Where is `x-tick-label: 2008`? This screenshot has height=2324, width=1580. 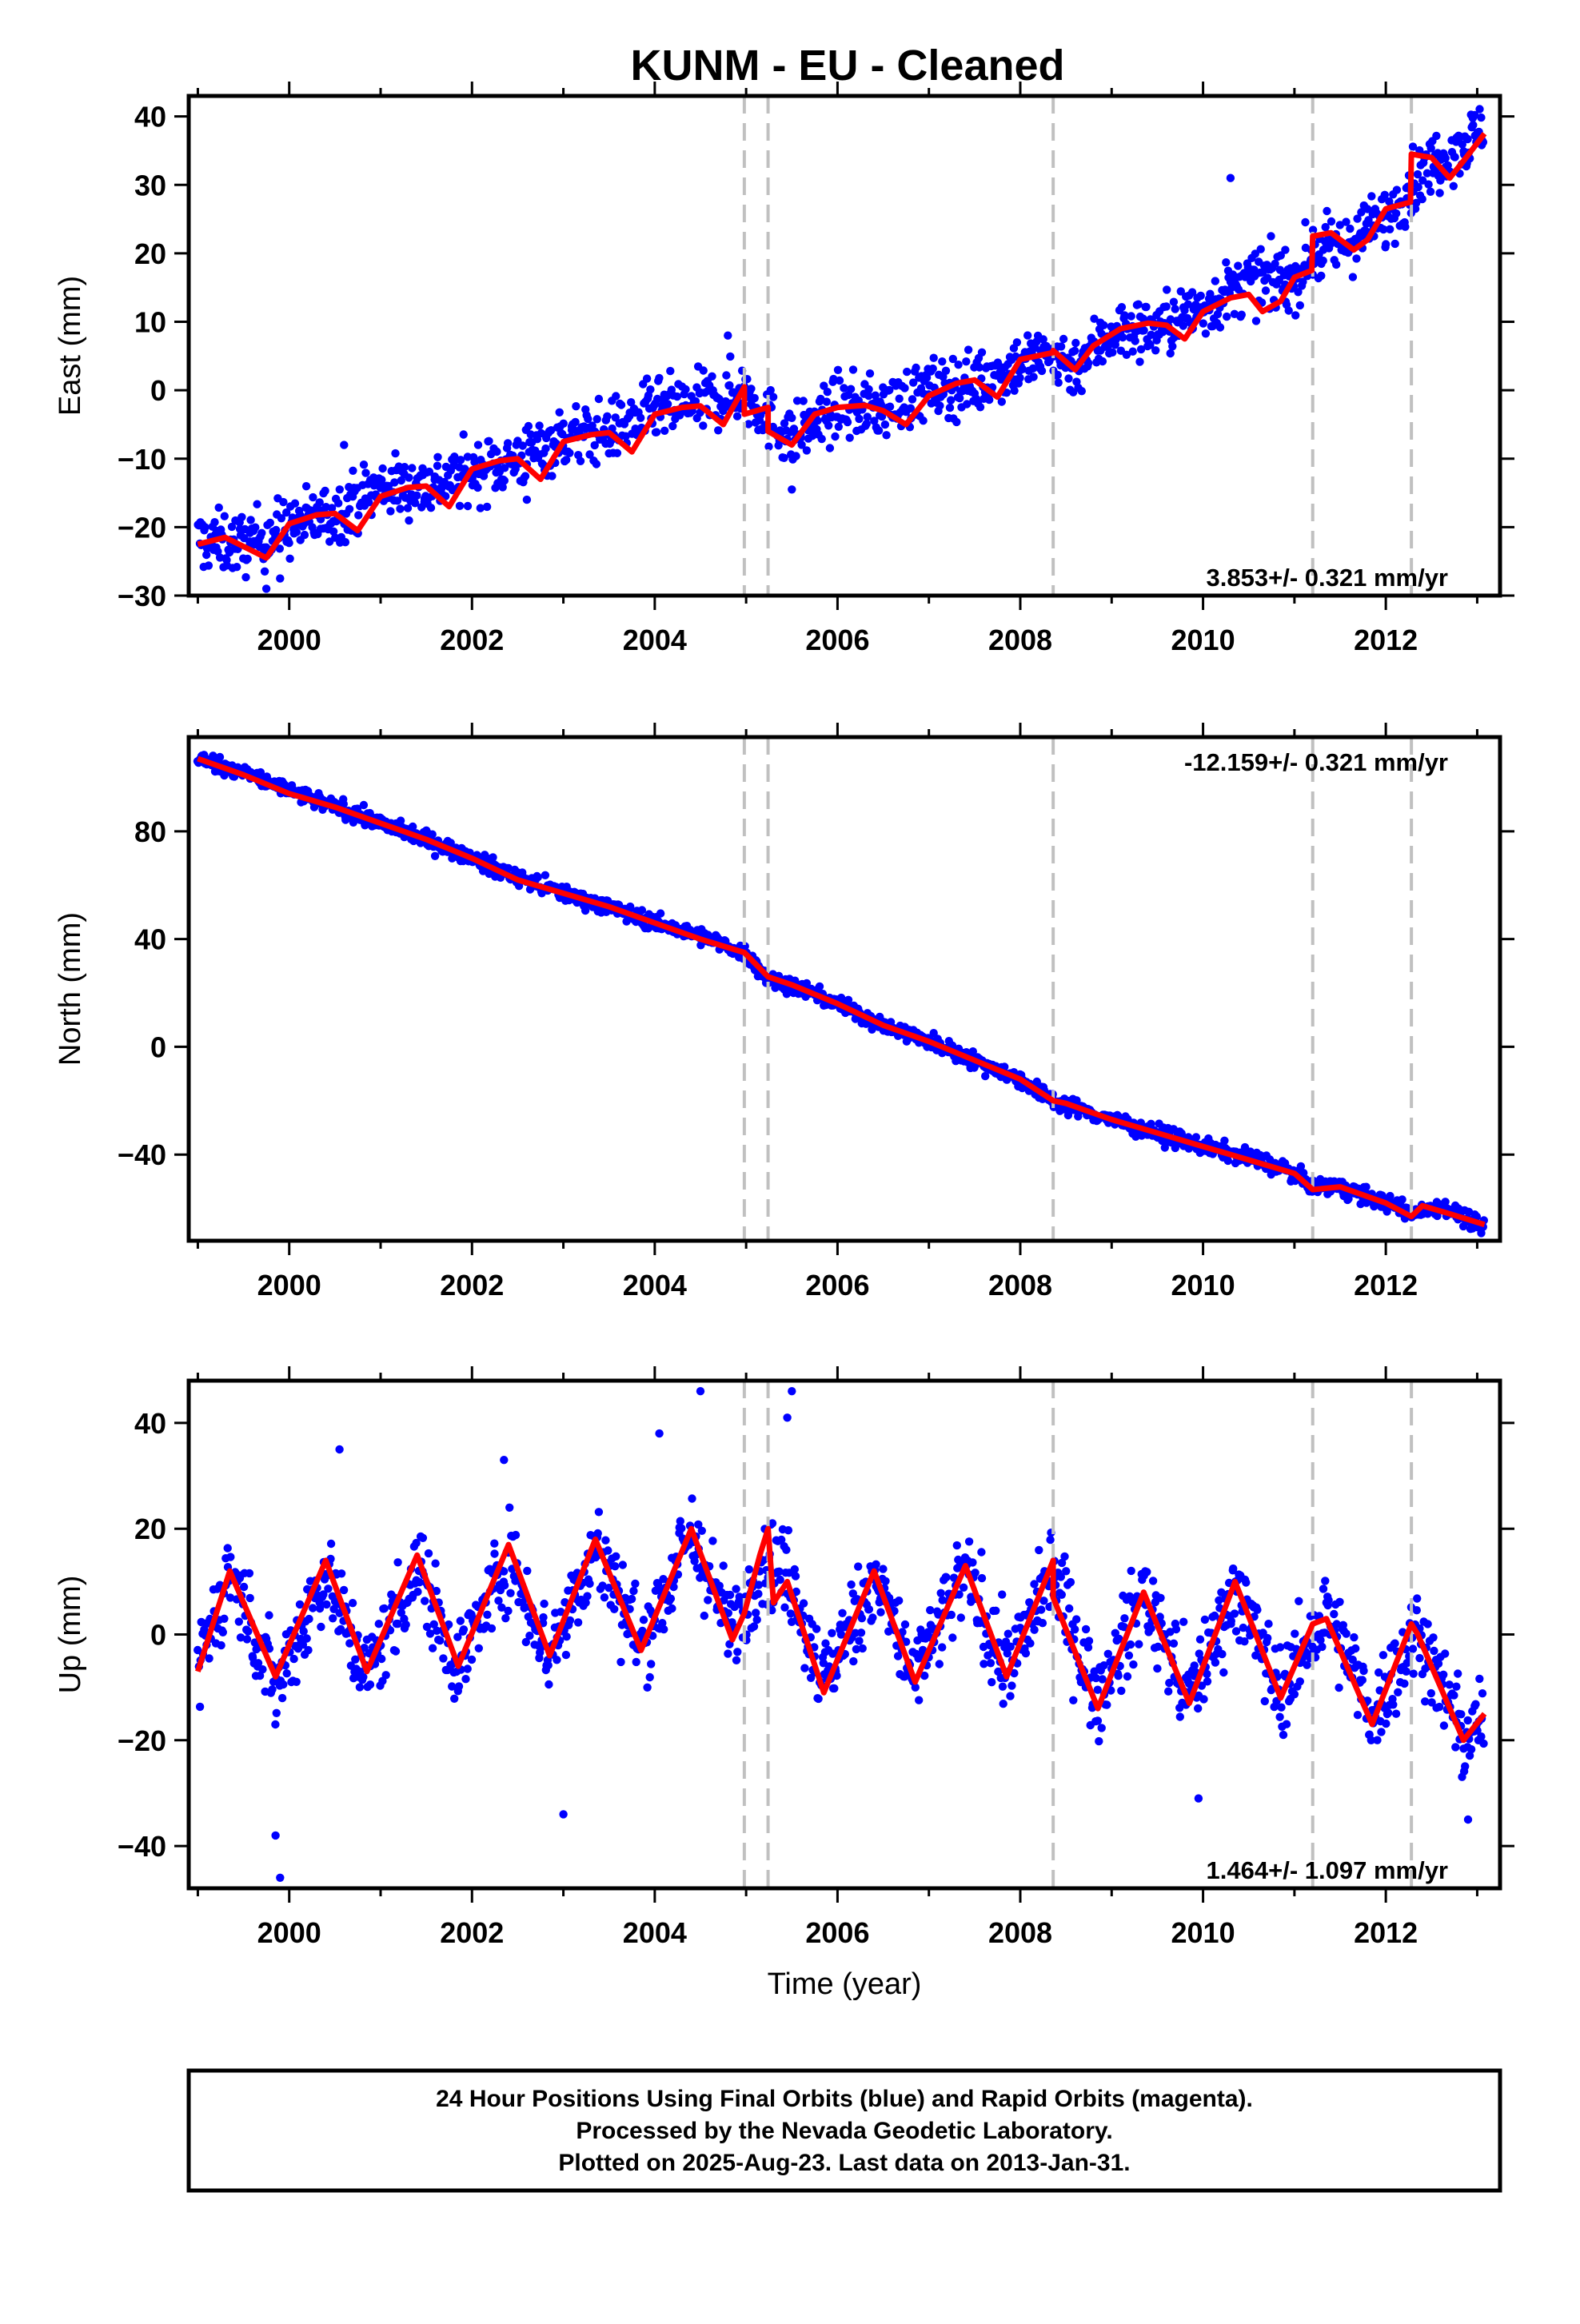 x-tick-label: 2008 is located at coordinates (1020, 1932).